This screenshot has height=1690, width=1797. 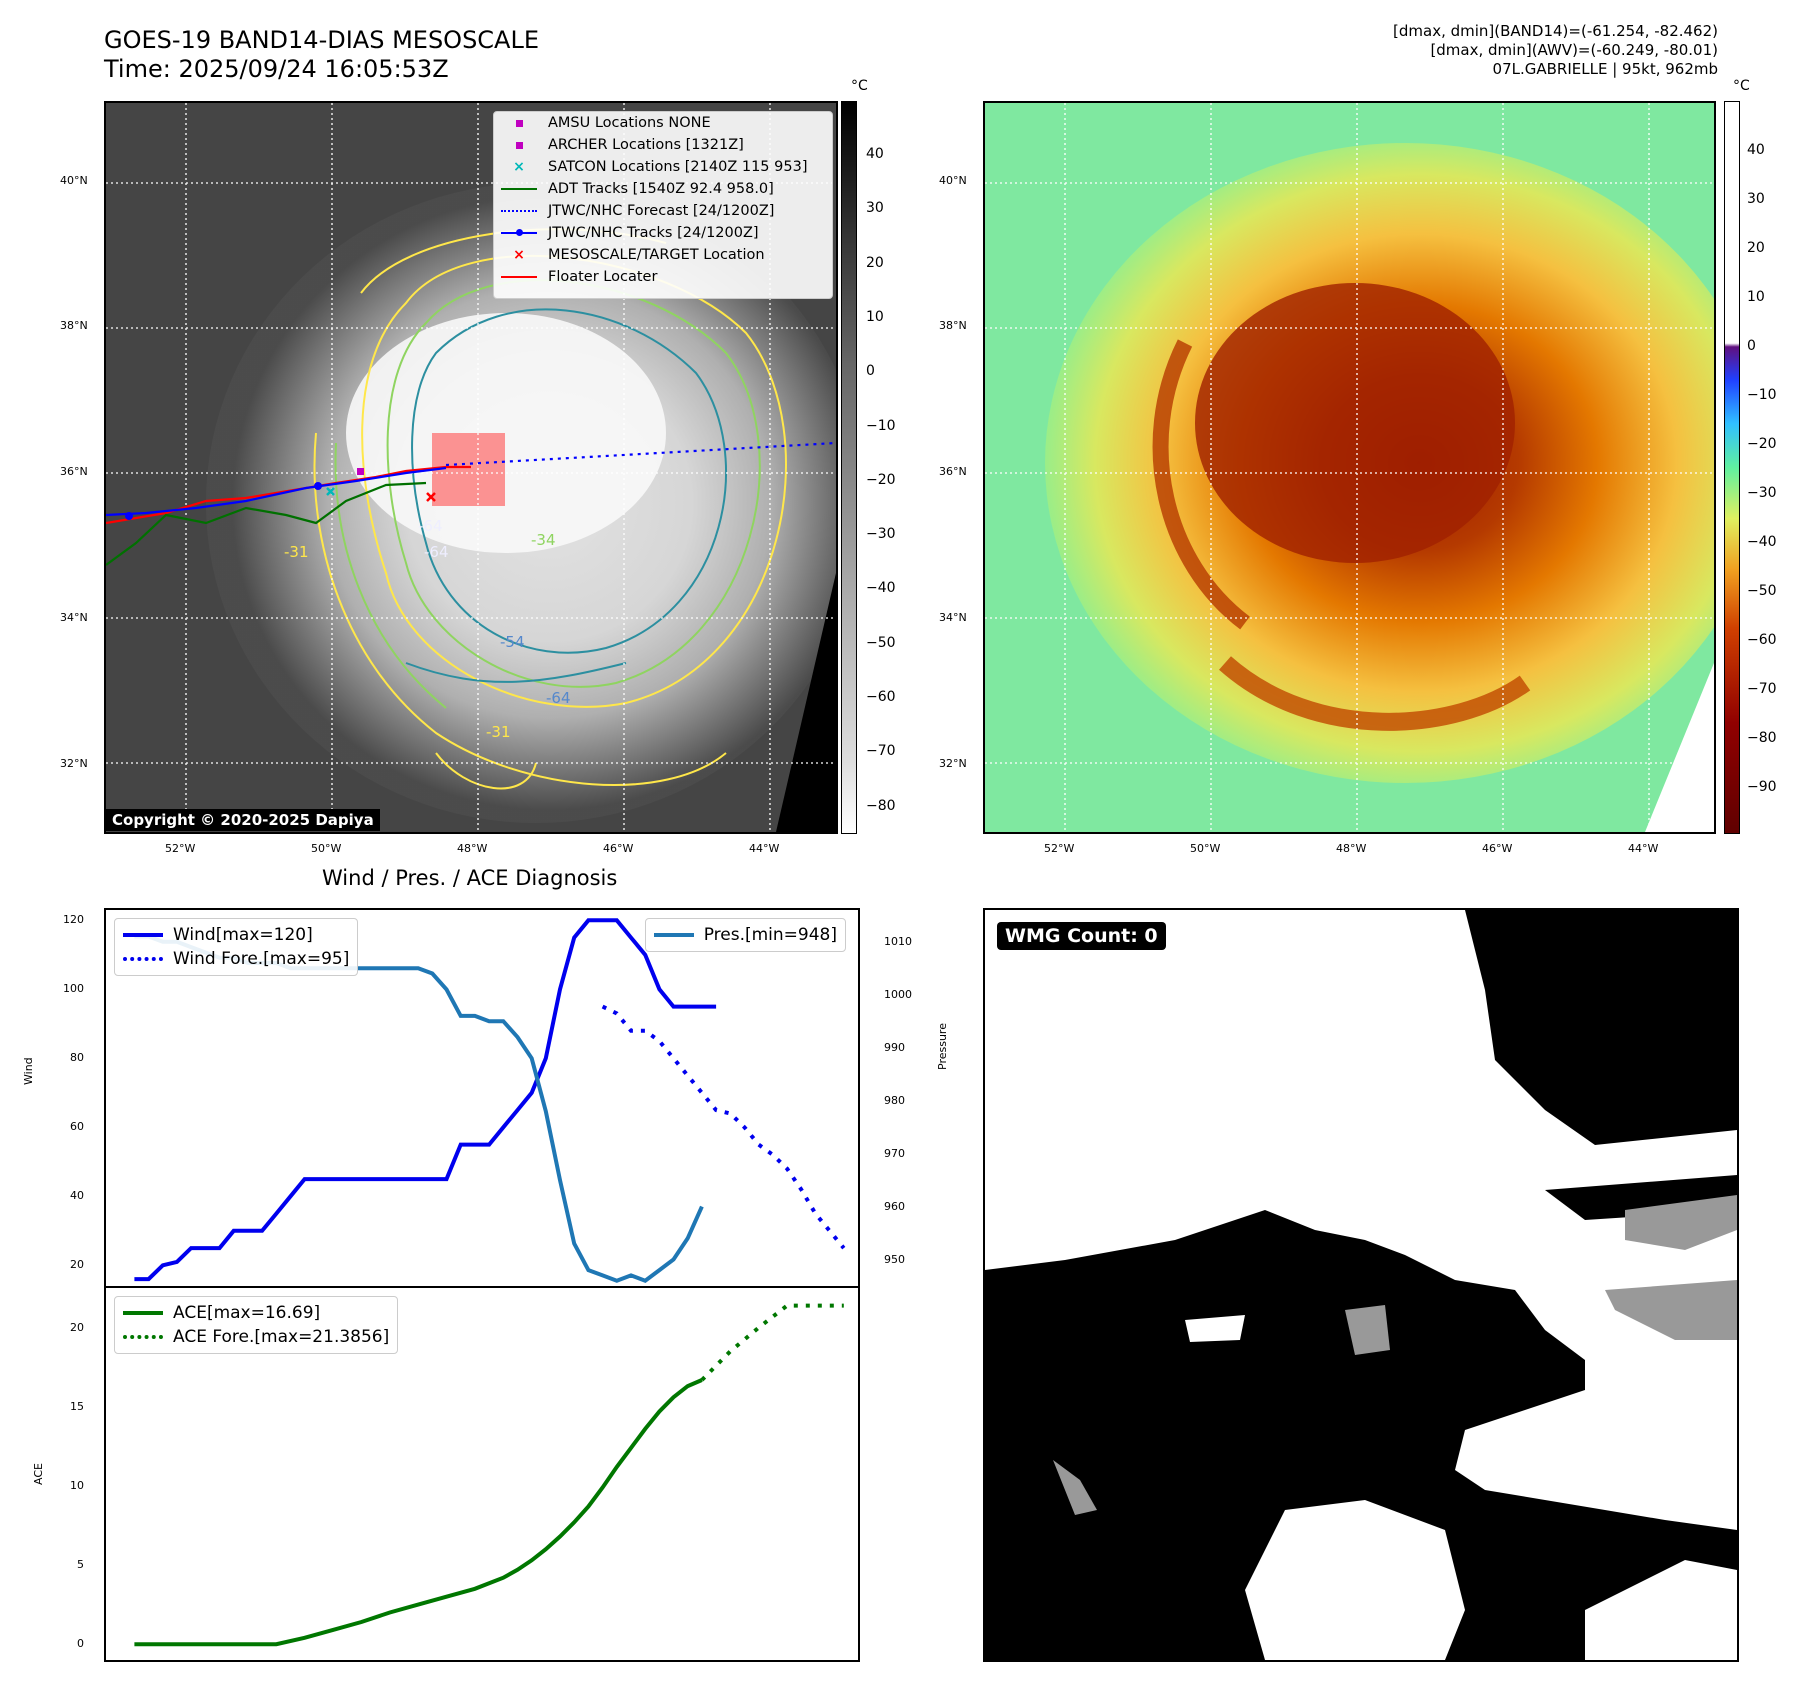 What do you see at coordinates (470, 878) in the screenshot?
I see `diagnosis-title: Wind / Pres. / ACE Diagnosis` at bounding box center [470, 878].